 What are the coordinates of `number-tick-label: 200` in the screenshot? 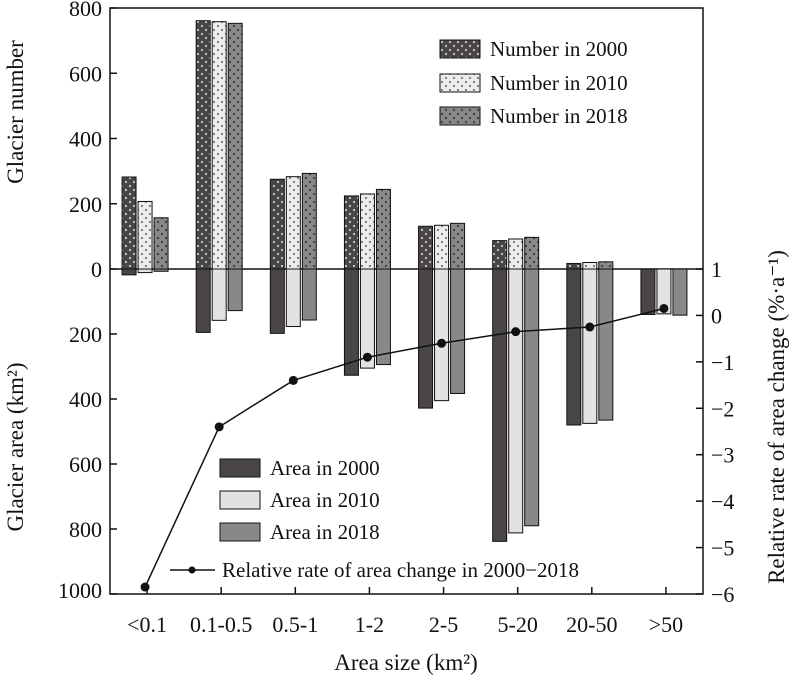 It's located at (85, 204).